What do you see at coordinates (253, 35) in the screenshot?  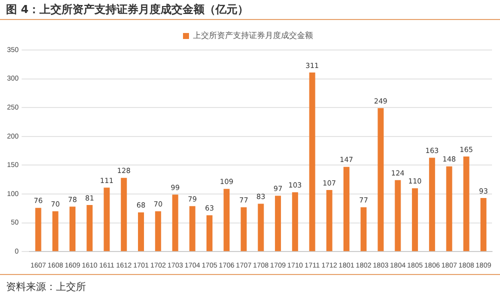 I see `legend-label: 上交所资产支持证券月度成交金额` at bounding box center [253, 35].